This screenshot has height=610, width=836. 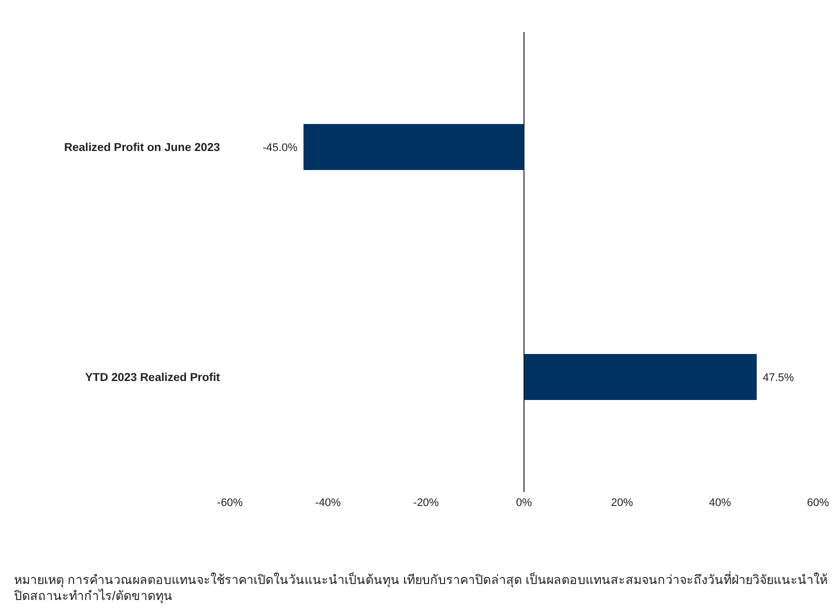 I want to click on data-label: 47.5%, so click(x=778, y=378).